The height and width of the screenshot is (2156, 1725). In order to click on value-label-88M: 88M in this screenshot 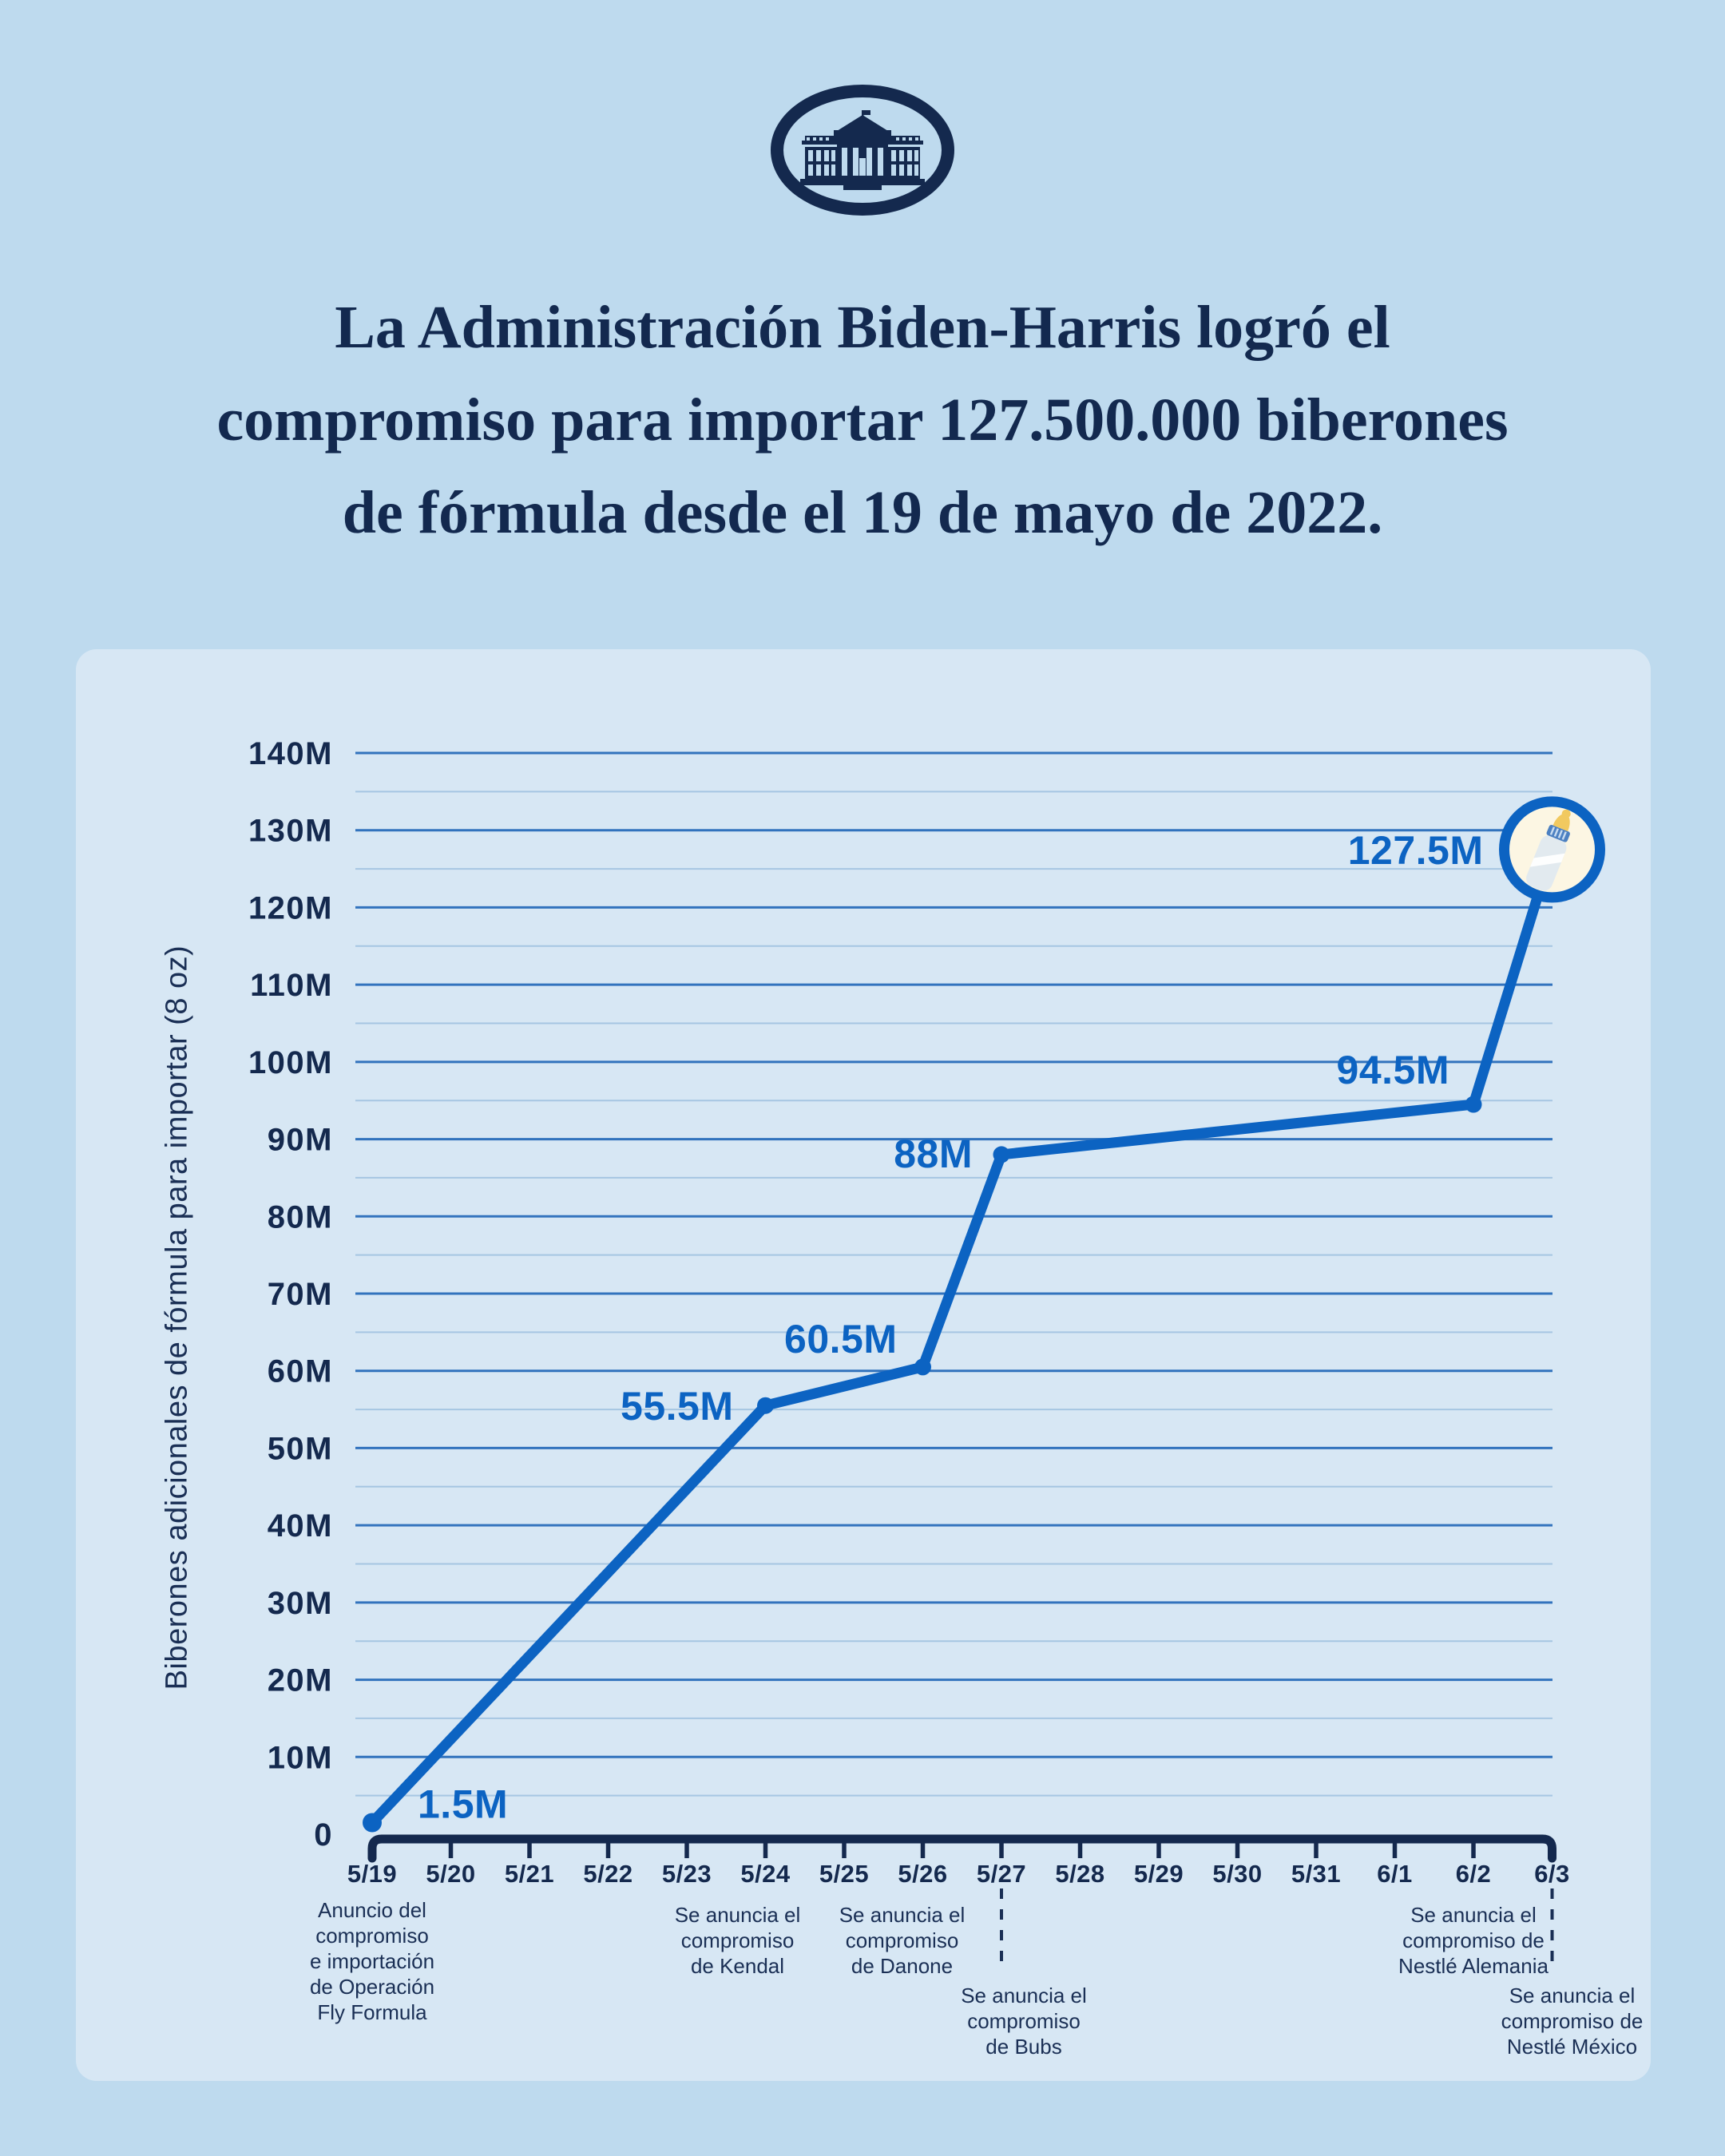, I will do `click(934, 1154)`.